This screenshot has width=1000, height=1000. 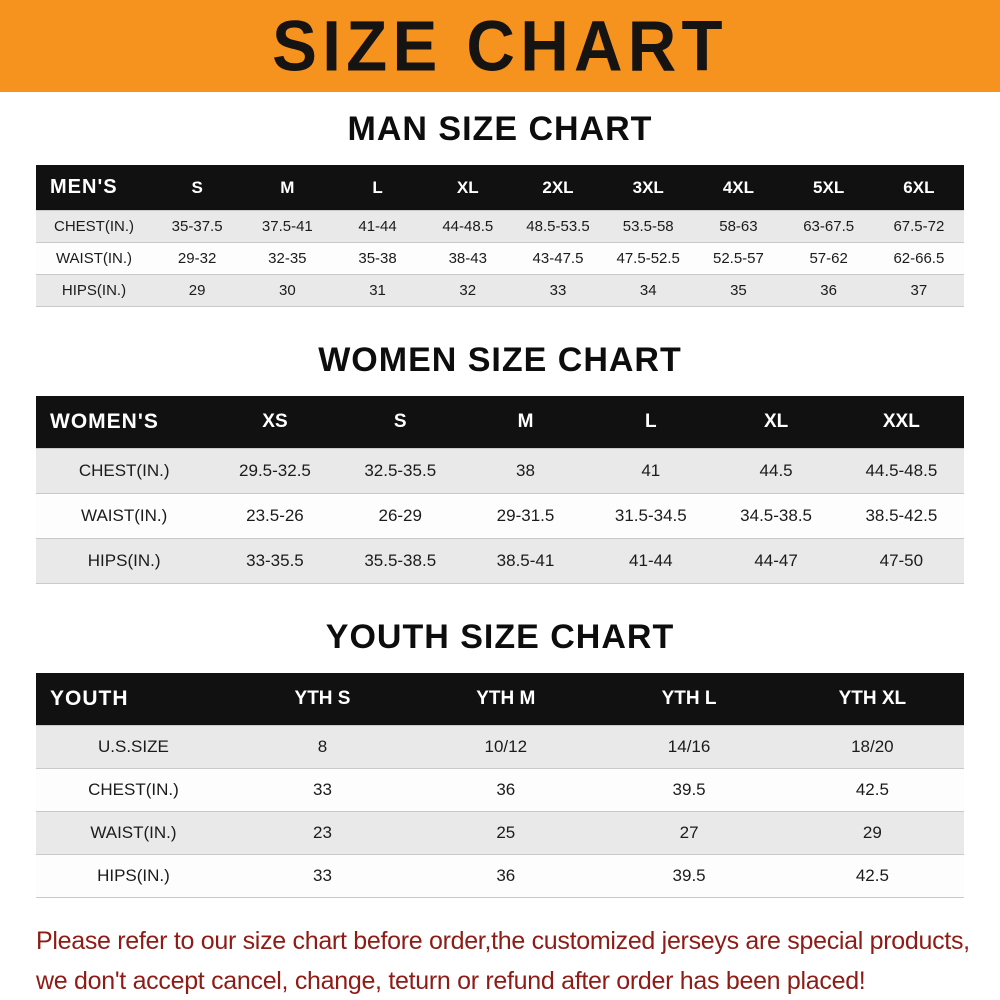 I want to click on table-row: WAIST(IN.) 23 25 27 29, so click(x=500, y=833).